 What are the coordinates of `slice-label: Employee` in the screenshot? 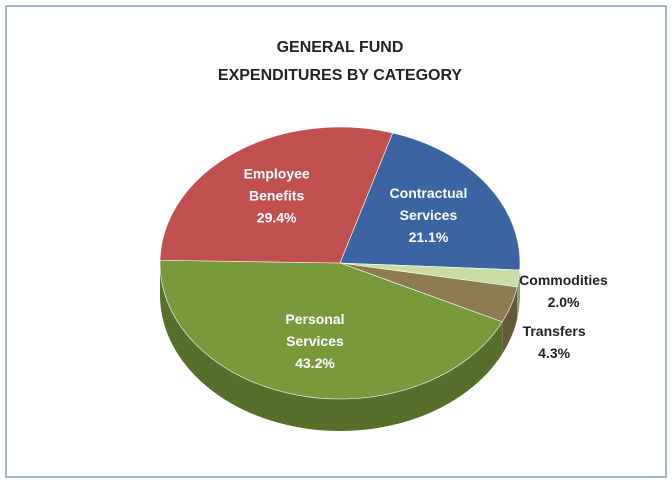 It's located at (277, 174).